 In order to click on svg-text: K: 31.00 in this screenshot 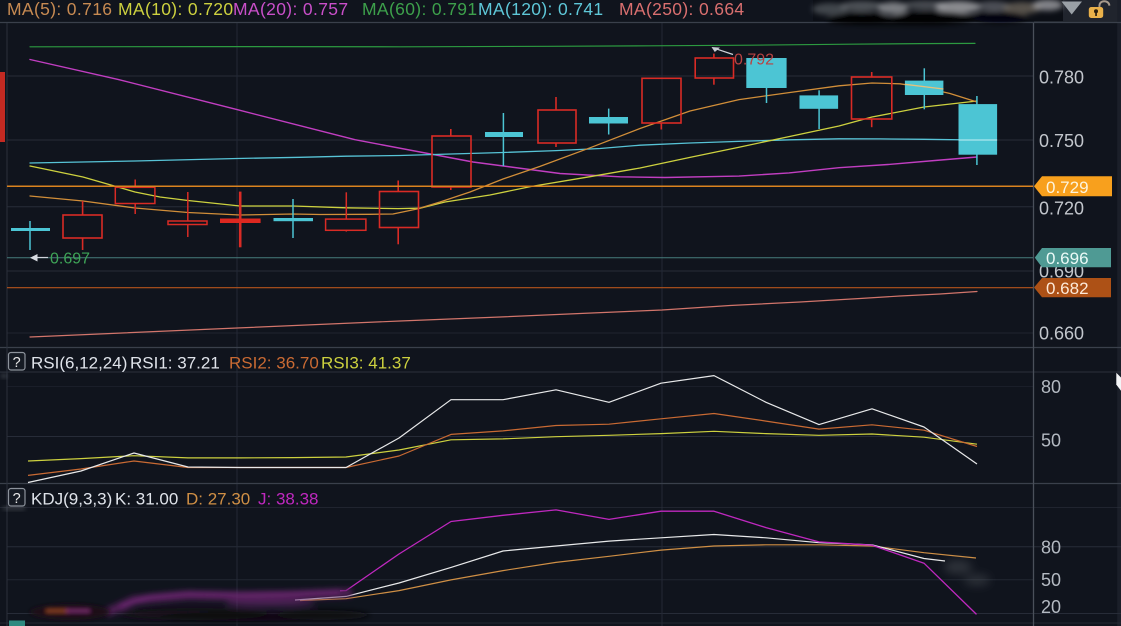, I will do `click(146, 499)`.